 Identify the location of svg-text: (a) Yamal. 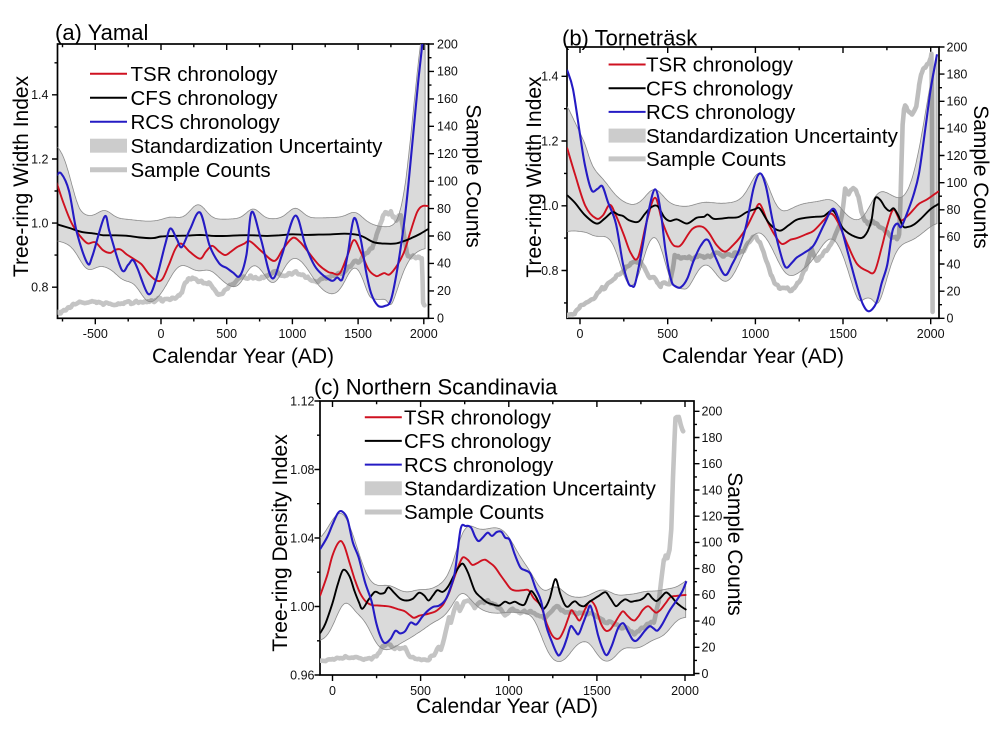
(101, 32).